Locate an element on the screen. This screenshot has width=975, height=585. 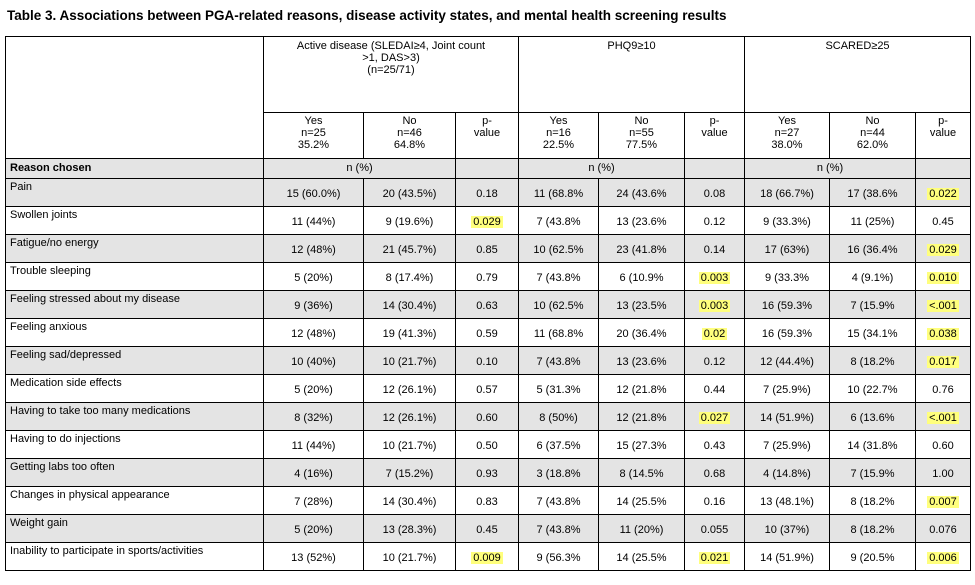
p-value-cell: 0.43 is located at coordinates (714, 444).